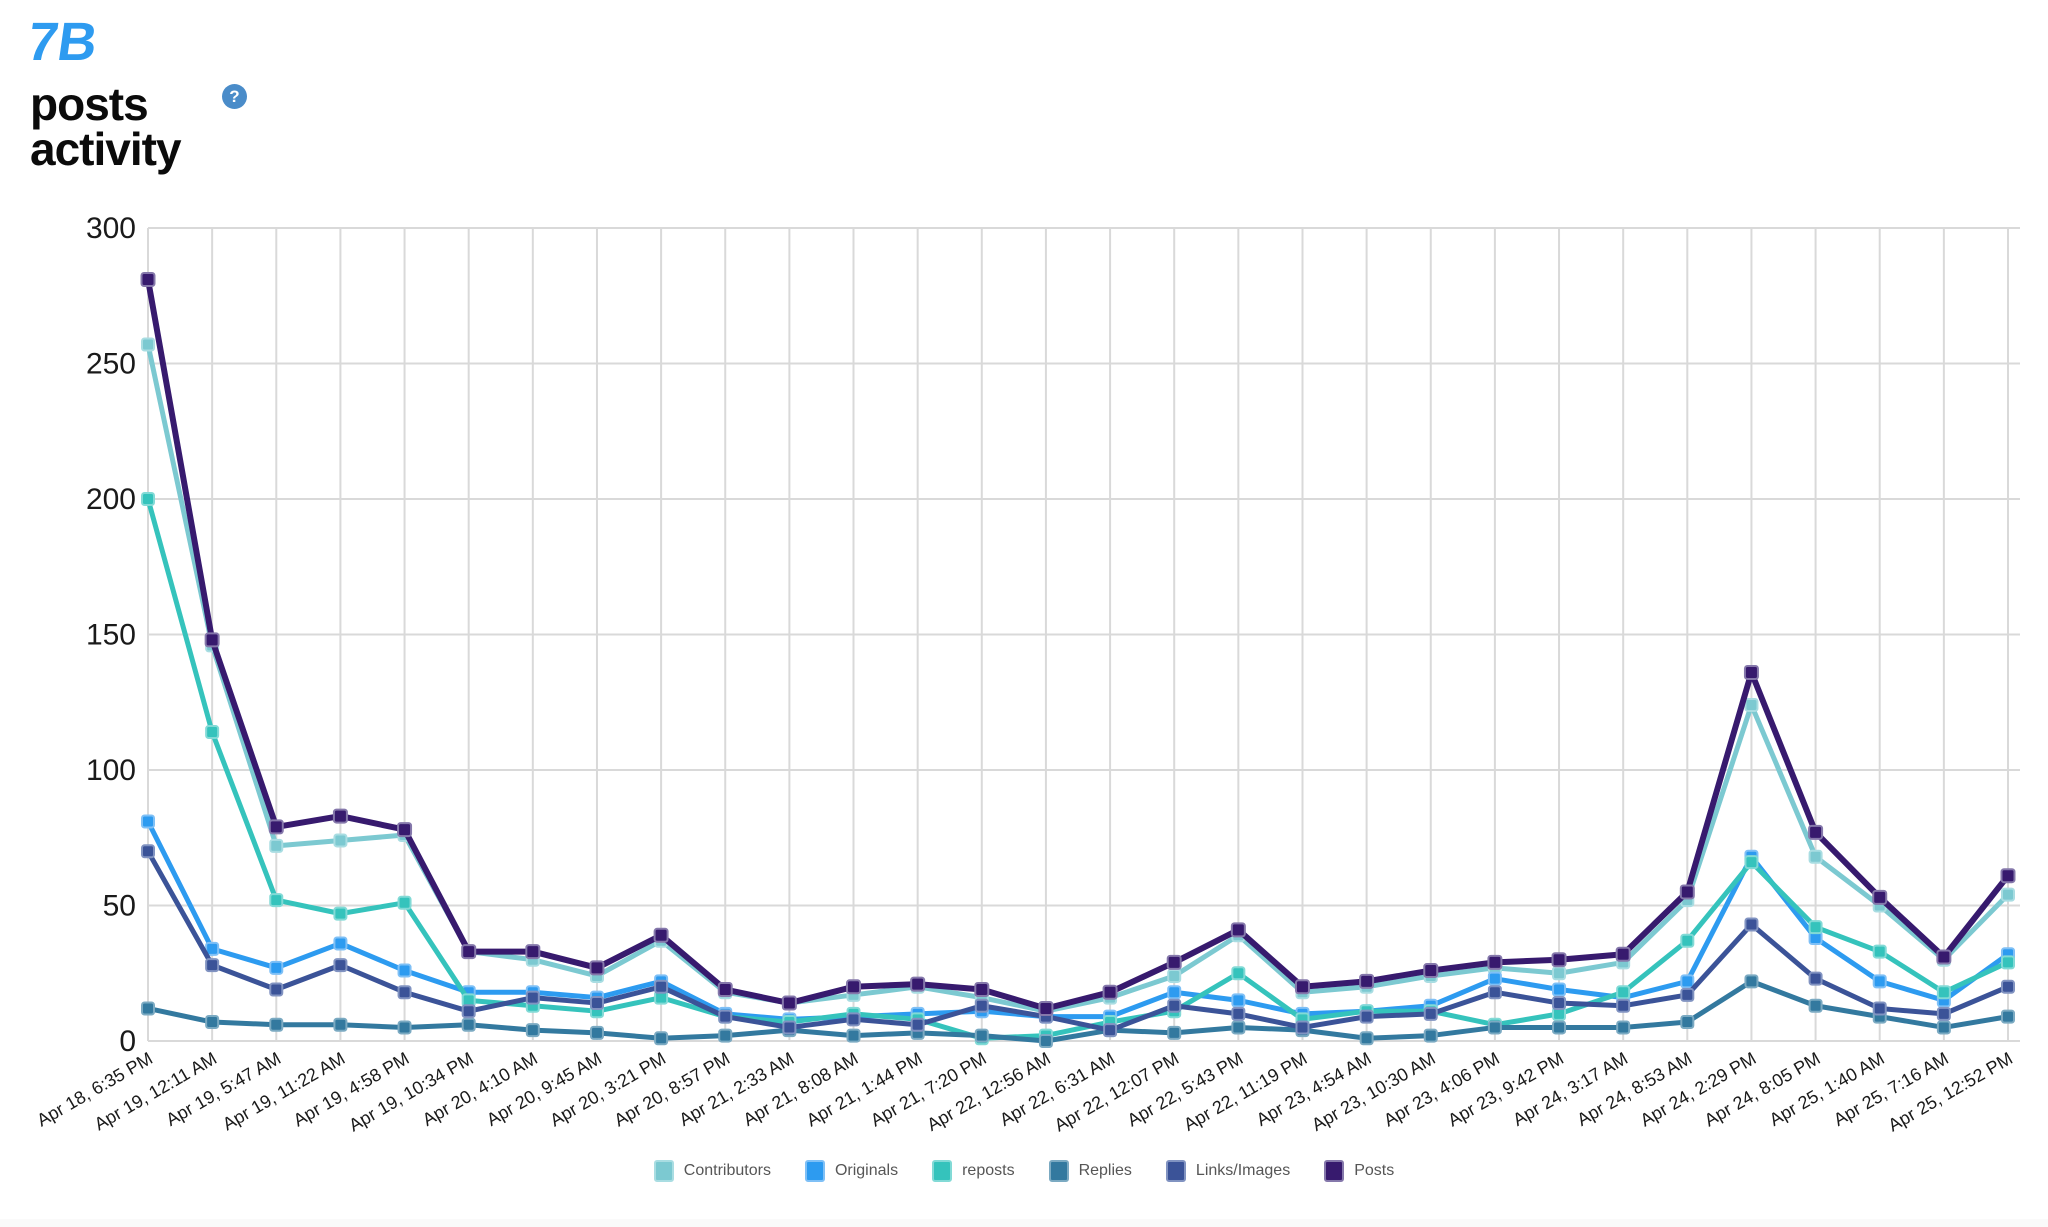 The width and height of the screenshot is (2048, 1227). I want to click on y-axis-tick-label: 50, so click(119, 906).